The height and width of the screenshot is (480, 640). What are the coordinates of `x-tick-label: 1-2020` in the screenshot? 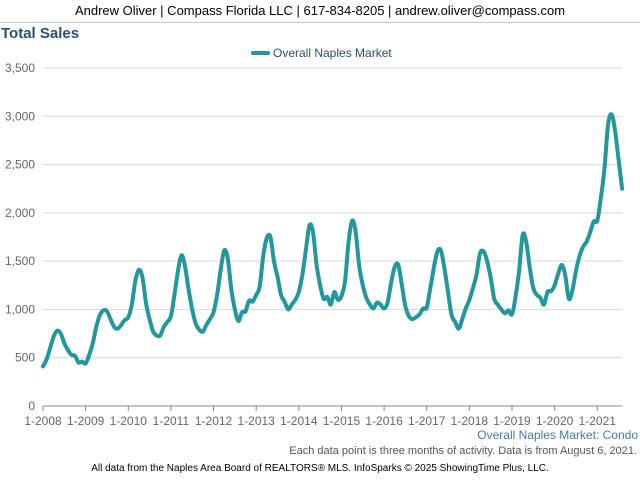 It's located at (555, 421).